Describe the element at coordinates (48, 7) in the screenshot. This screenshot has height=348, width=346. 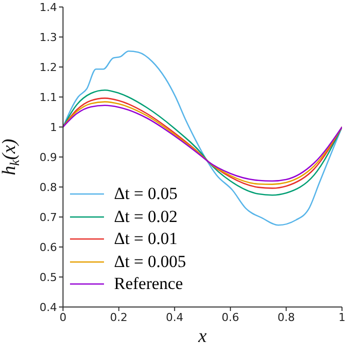
I see `y-tick-label: 1.4` at that location.